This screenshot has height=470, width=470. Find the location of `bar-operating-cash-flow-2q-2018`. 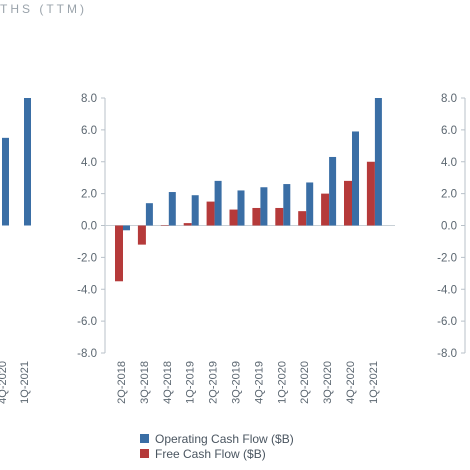

bar-operating-cash-flow-2q-2018 is located at coordinates (126, 228).